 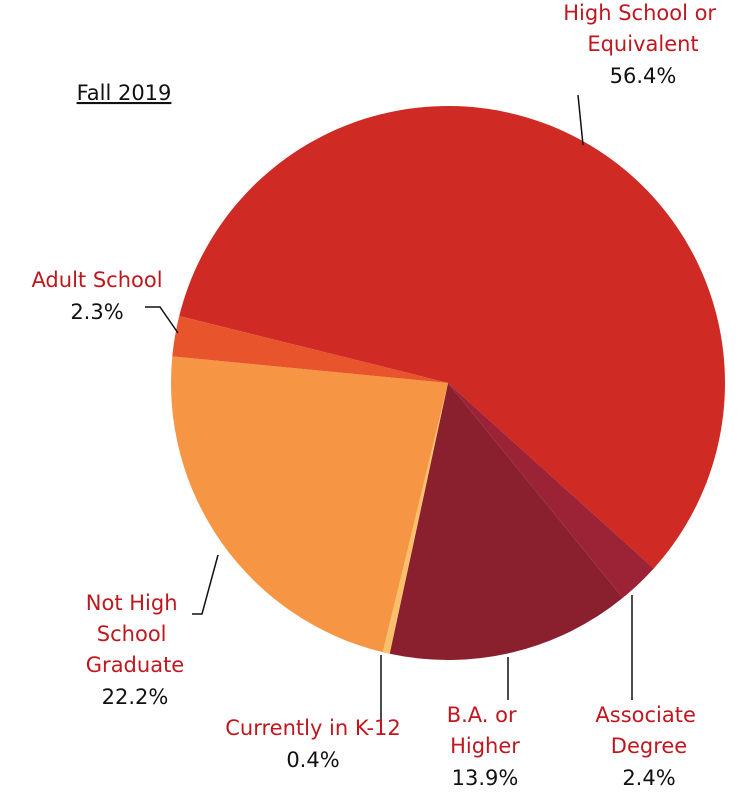 What do you see at coordinates (135, 697) in the screenshot?
I see `value-label: 22.2%` at bounding box center [135, 697].